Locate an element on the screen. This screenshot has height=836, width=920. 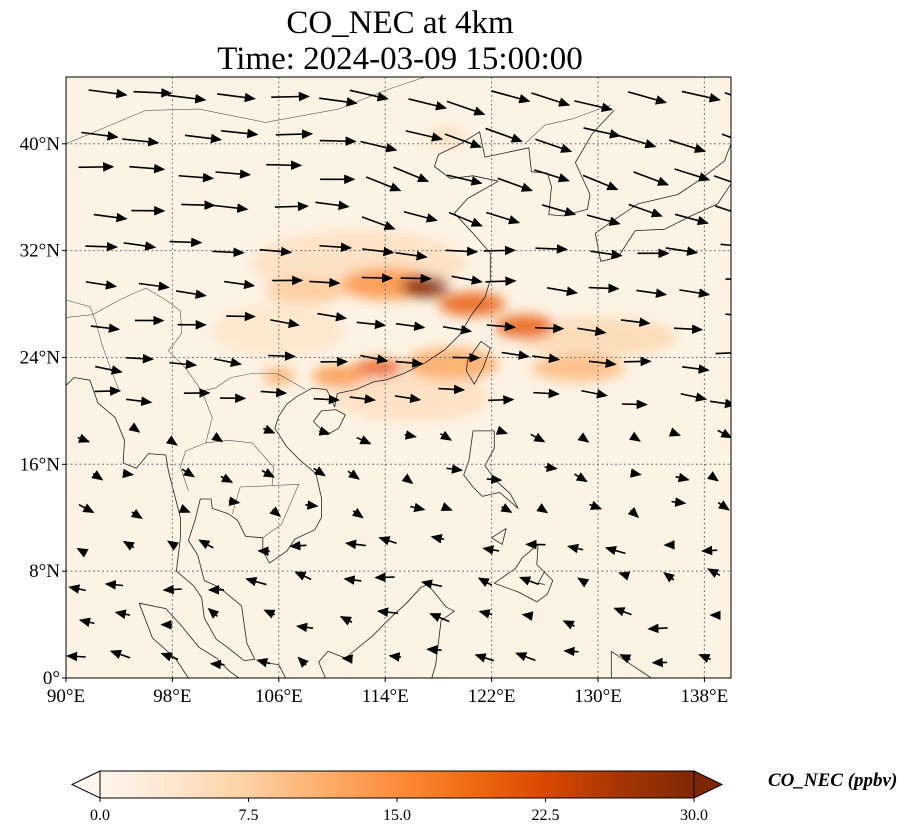
y-tick-label: 24°N is located at coordinates (40, 357).